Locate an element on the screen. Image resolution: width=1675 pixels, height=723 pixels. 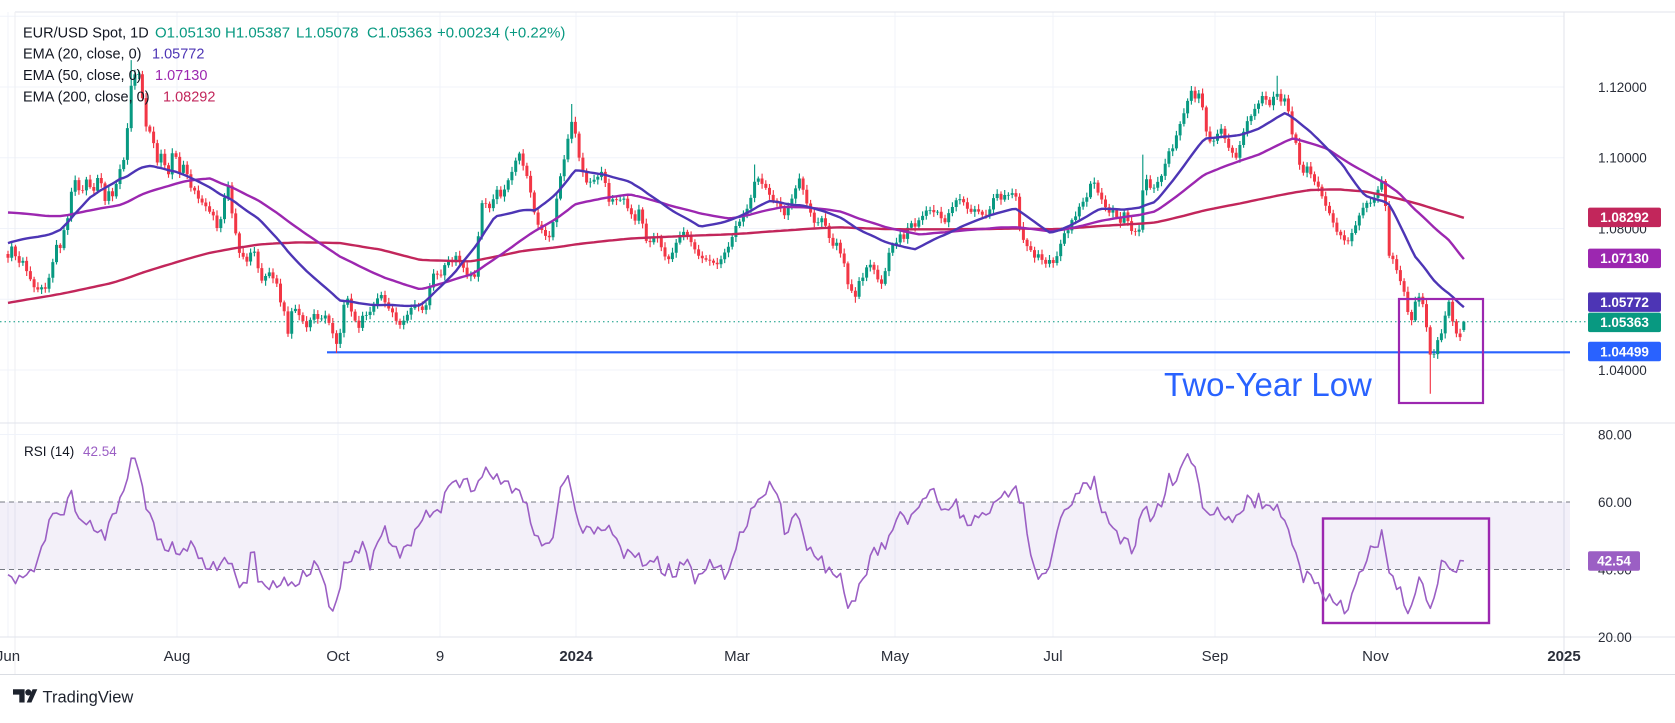
svg-text: 1.05363 is located at coordinates (1624, 322).